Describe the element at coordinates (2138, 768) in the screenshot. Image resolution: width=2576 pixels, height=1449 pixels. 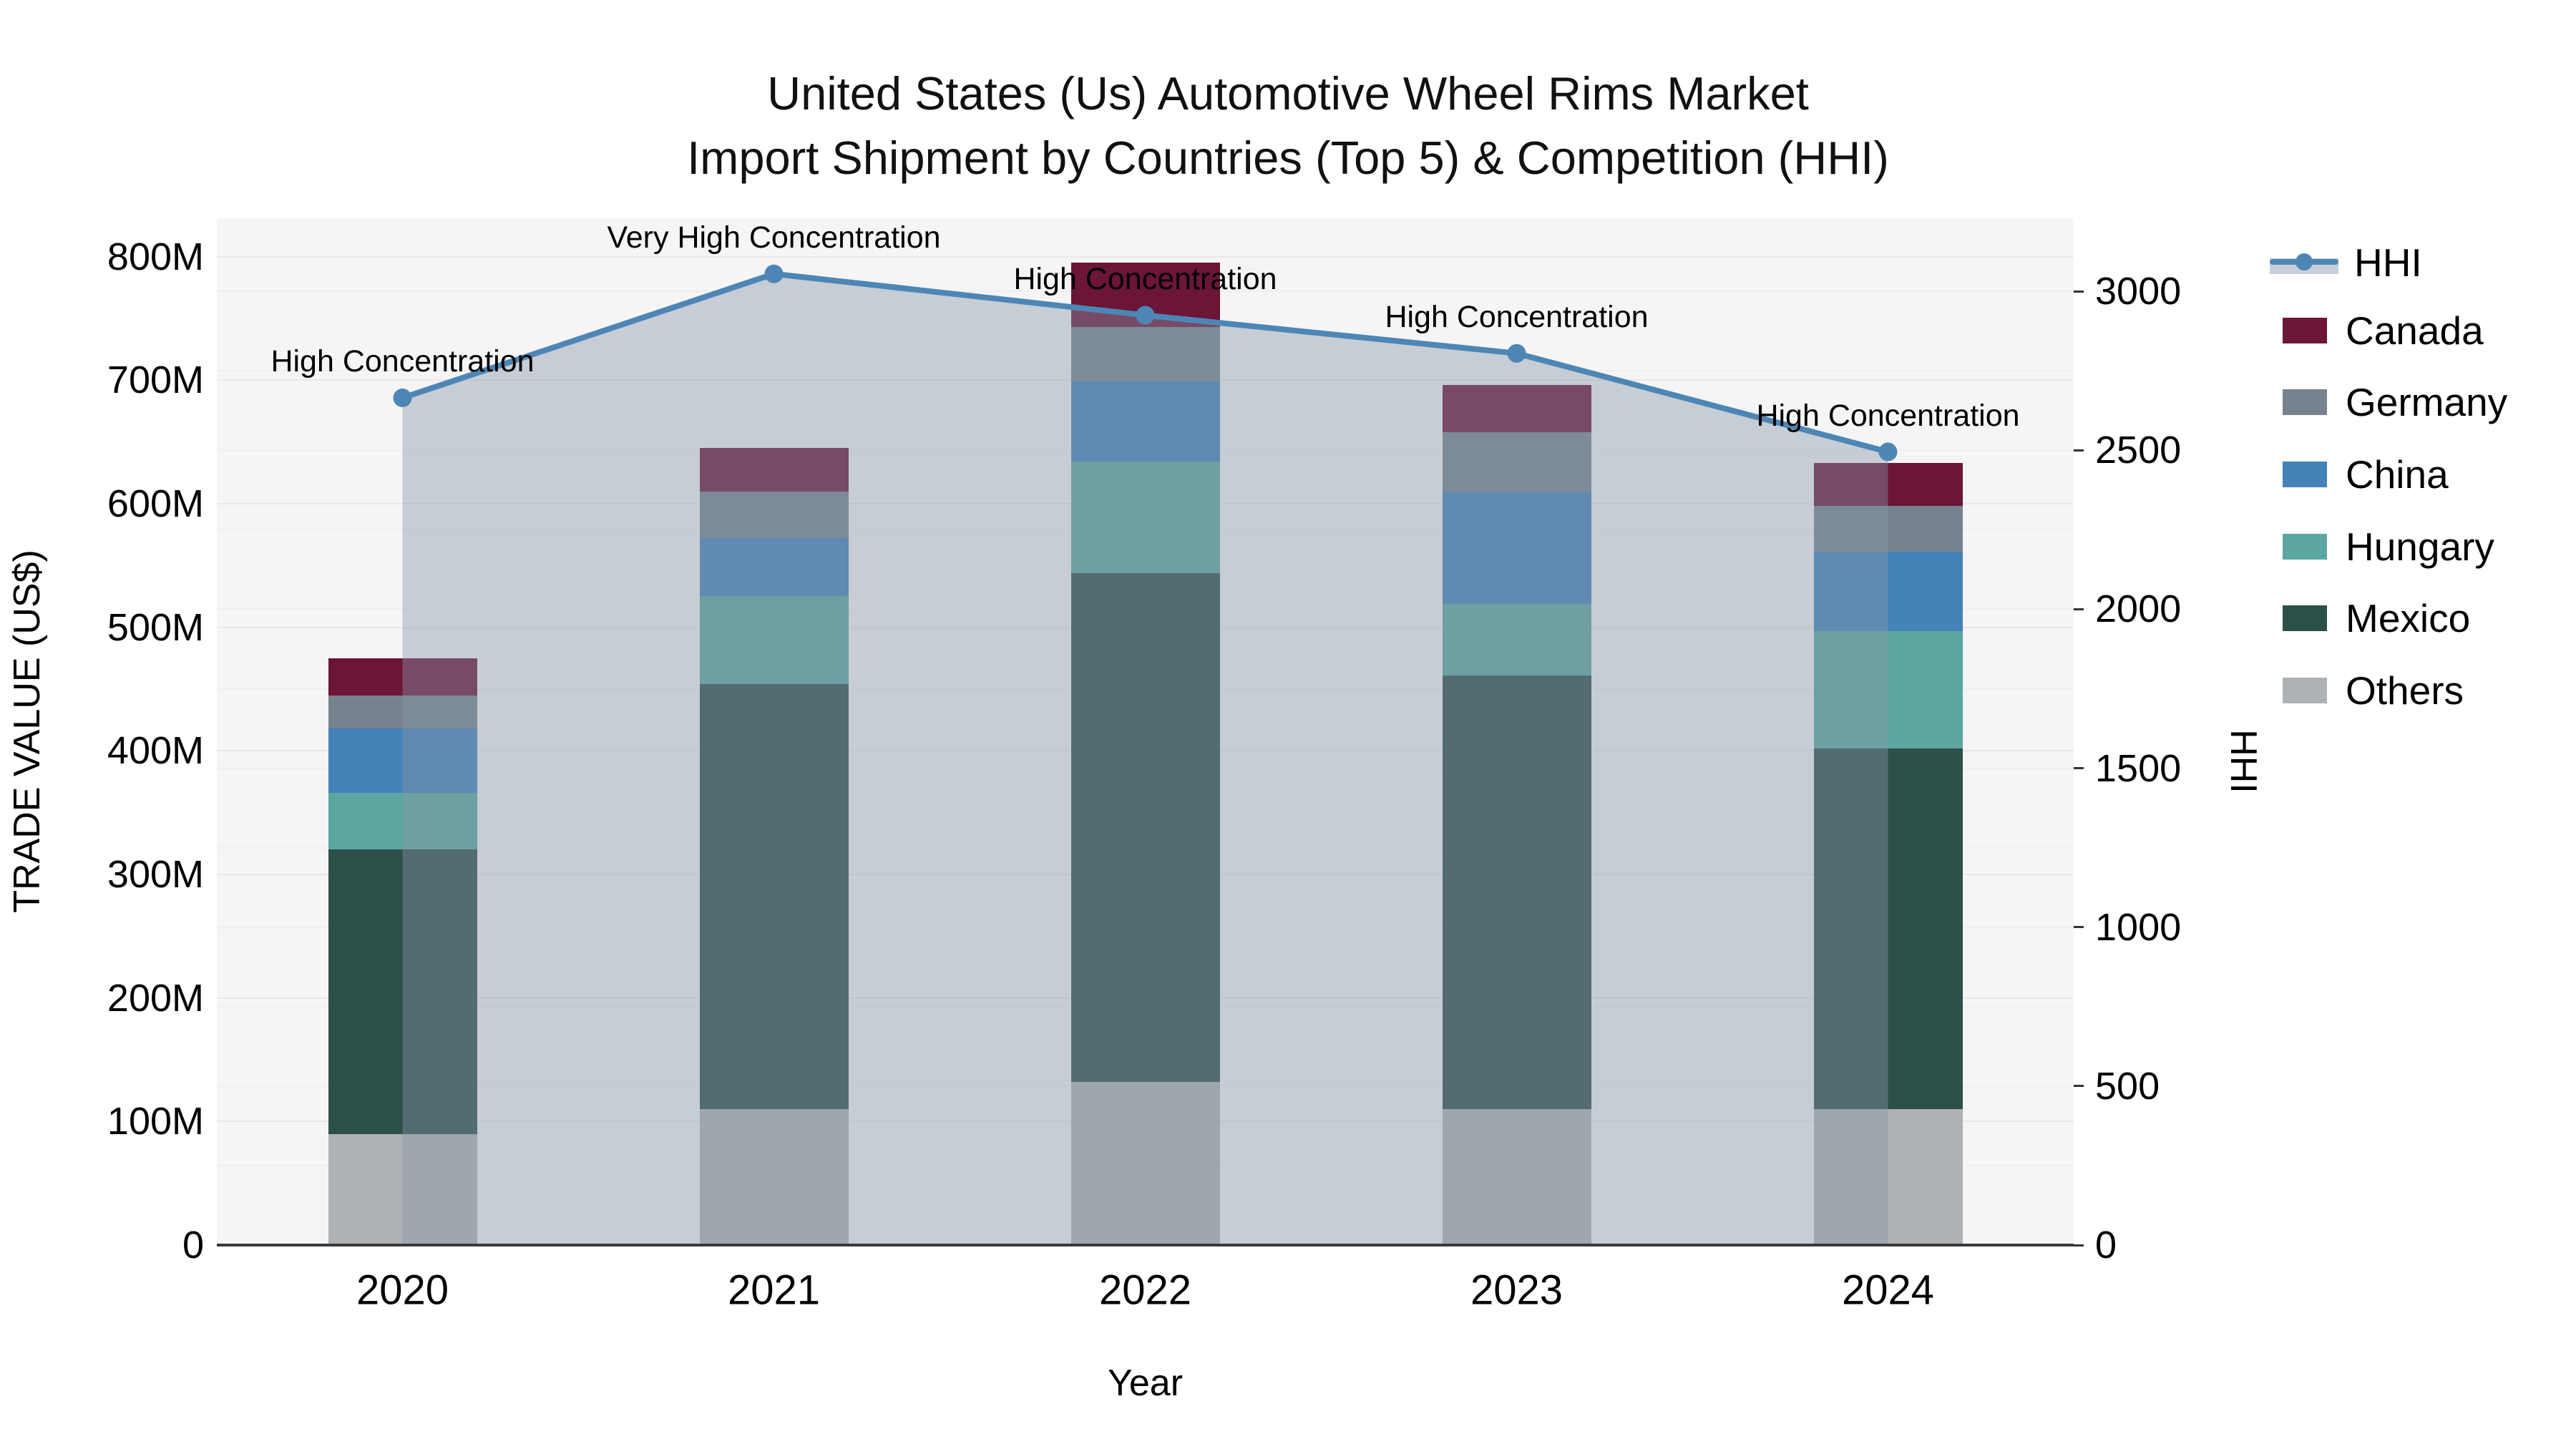
I see `right-tick-1500: 1500` at that location.